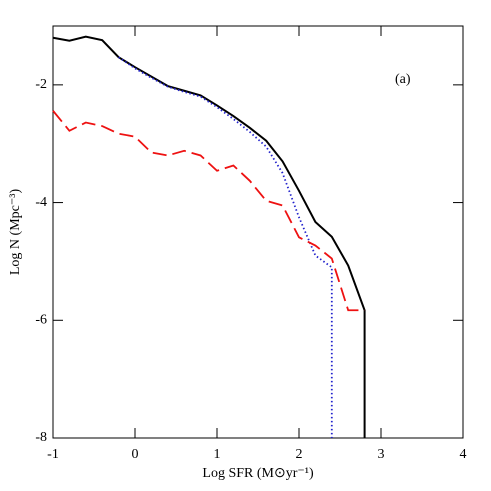 The width and height of the screenshot is (491, 491). I want to click on y-axis-label: Log N (Mpc⁻³), so click(15, 232).